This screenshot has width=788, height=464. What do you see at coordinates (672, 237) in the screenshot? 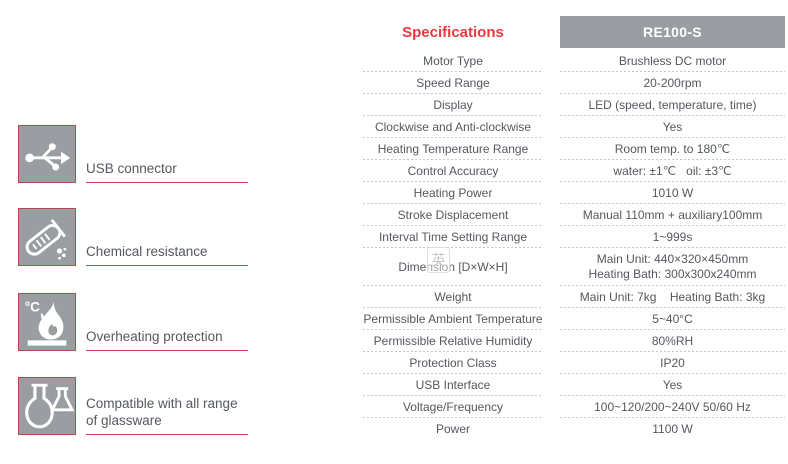
I see `spec-value: 1~999s` at bounding box center [672, 237].